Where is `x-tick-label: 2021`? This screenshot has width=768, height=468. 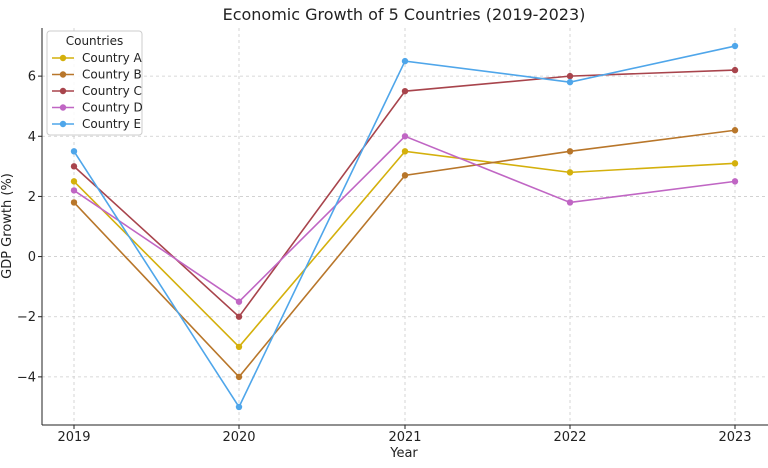 x-tick-label: 2021 is located at coordinates (404, 437).